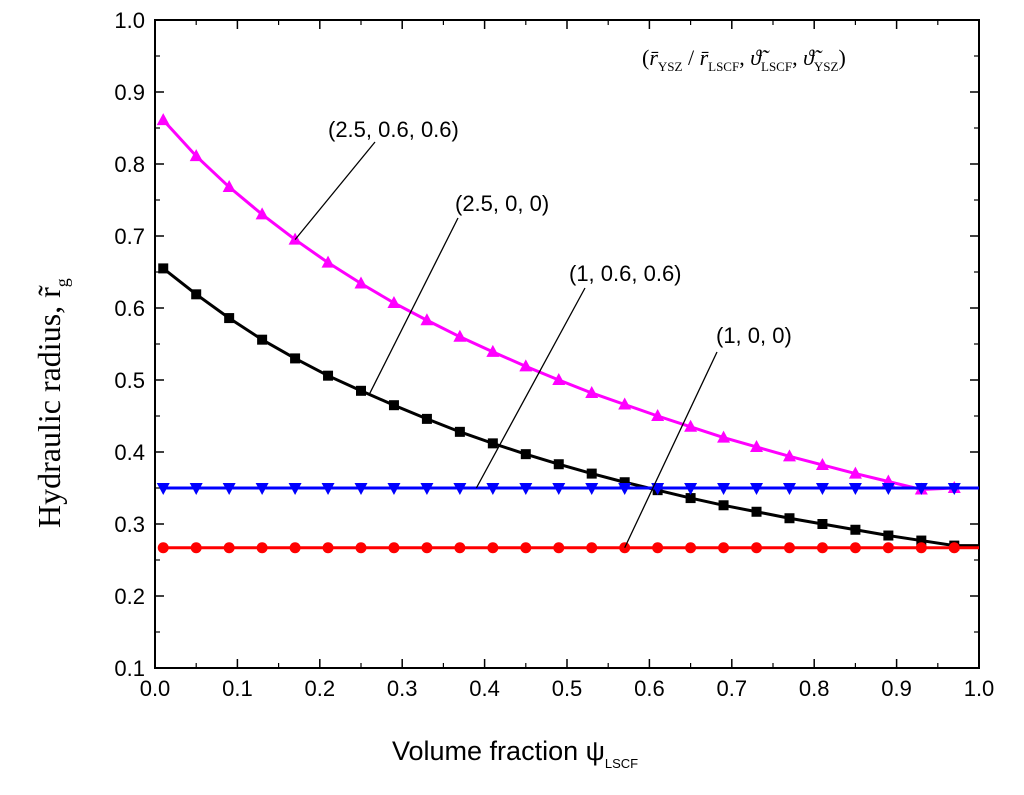 The image size is (1024, 795). I want to click on legend-sub: LSCF, so click(776, 66).